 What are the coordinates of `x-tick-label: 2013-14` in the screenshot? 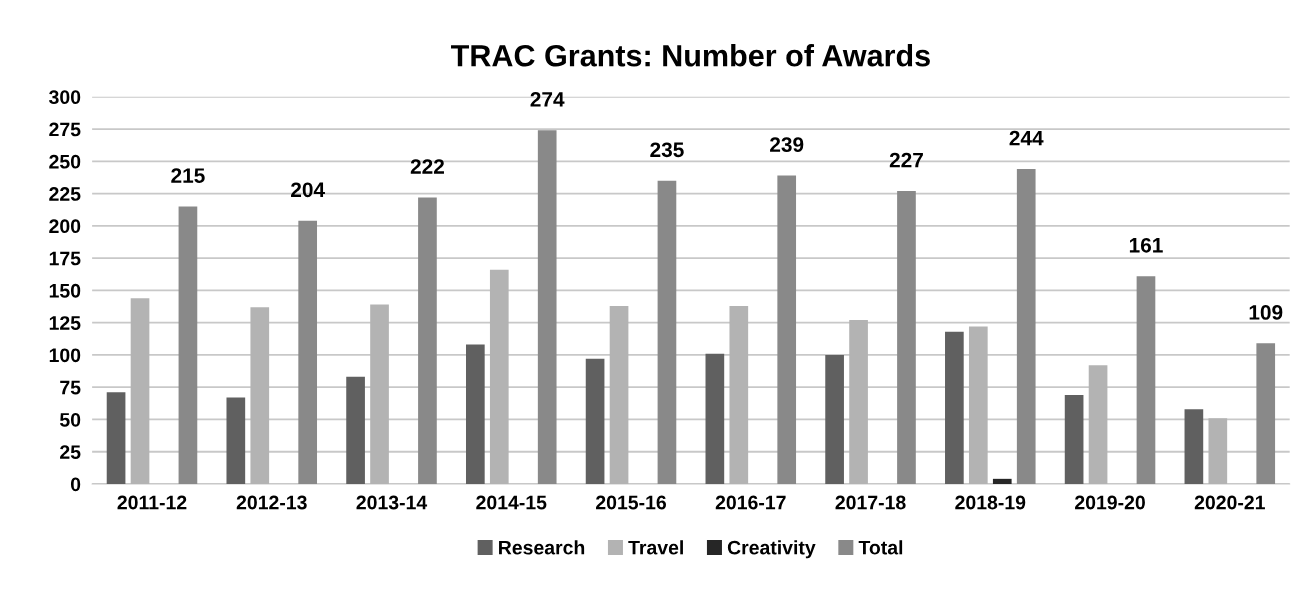 It's located at (392, 502).